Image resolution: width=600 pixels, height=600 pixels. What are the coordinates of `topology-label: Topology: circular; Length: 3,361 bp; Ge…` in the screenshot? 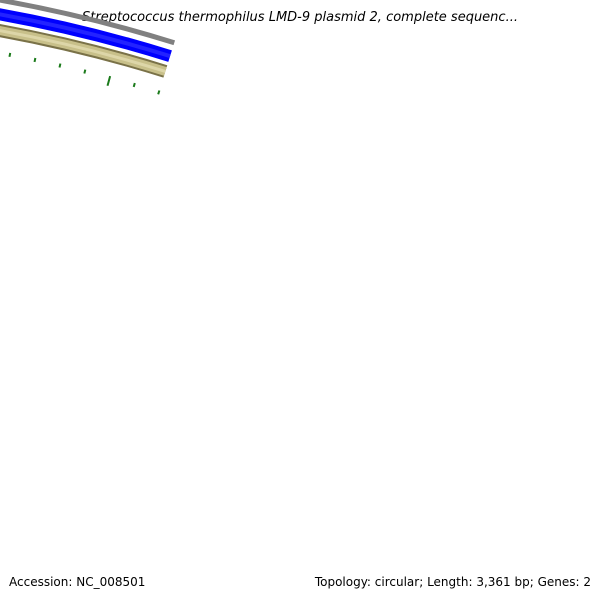 It's located at (452, 582).